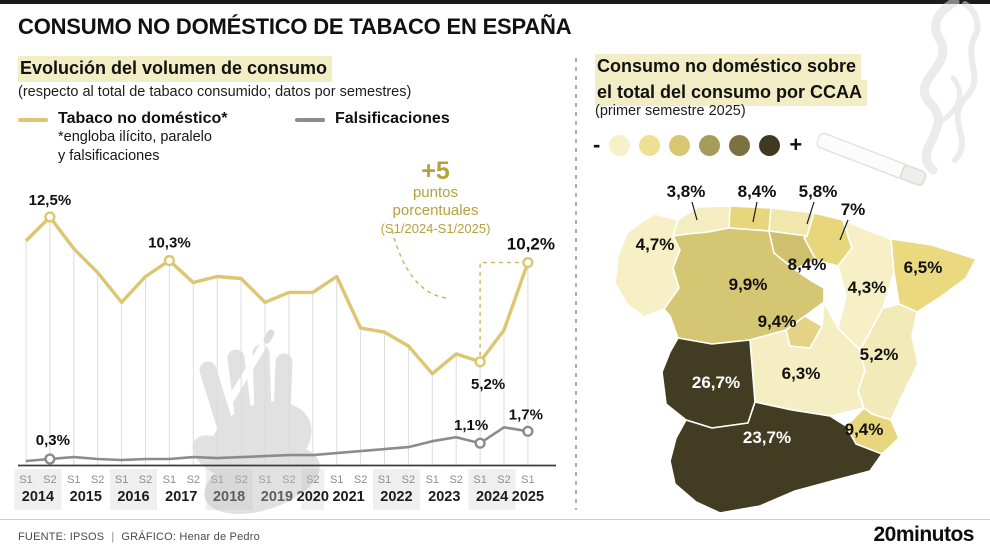  Describe the element at coordinates (864, 429) in the screenshot. I see `region-label-murcia: 9,4%` at that location.